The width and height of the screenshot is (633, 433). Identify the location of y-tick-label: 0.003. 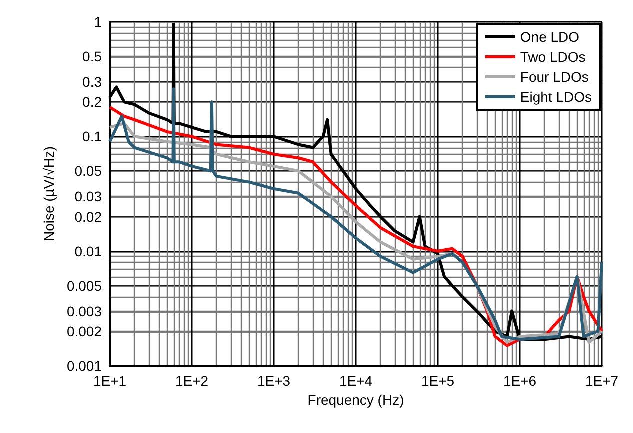
(84, 311).